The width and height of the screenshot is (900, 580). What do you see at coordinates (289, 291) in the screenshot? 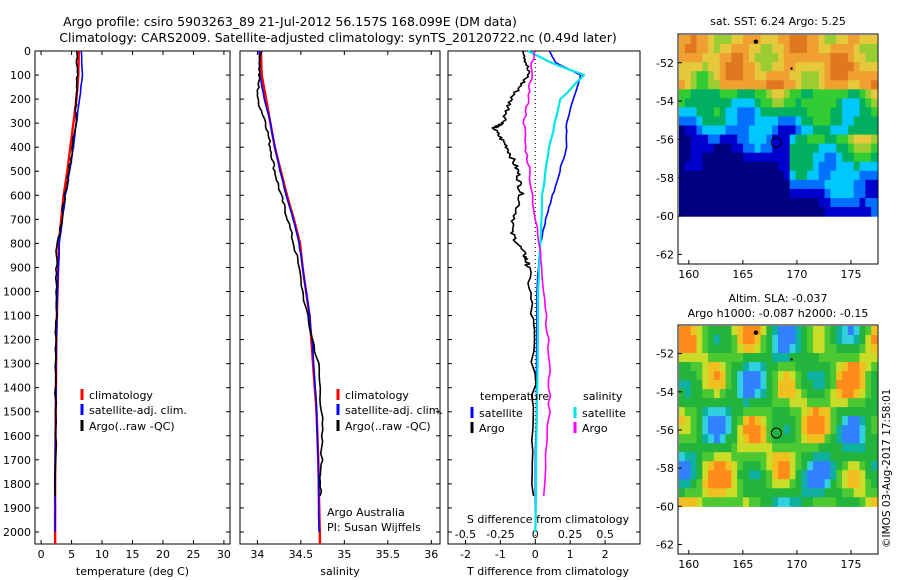
I see `series-line-satelliteadjclim` at bounding box center [289, 291].